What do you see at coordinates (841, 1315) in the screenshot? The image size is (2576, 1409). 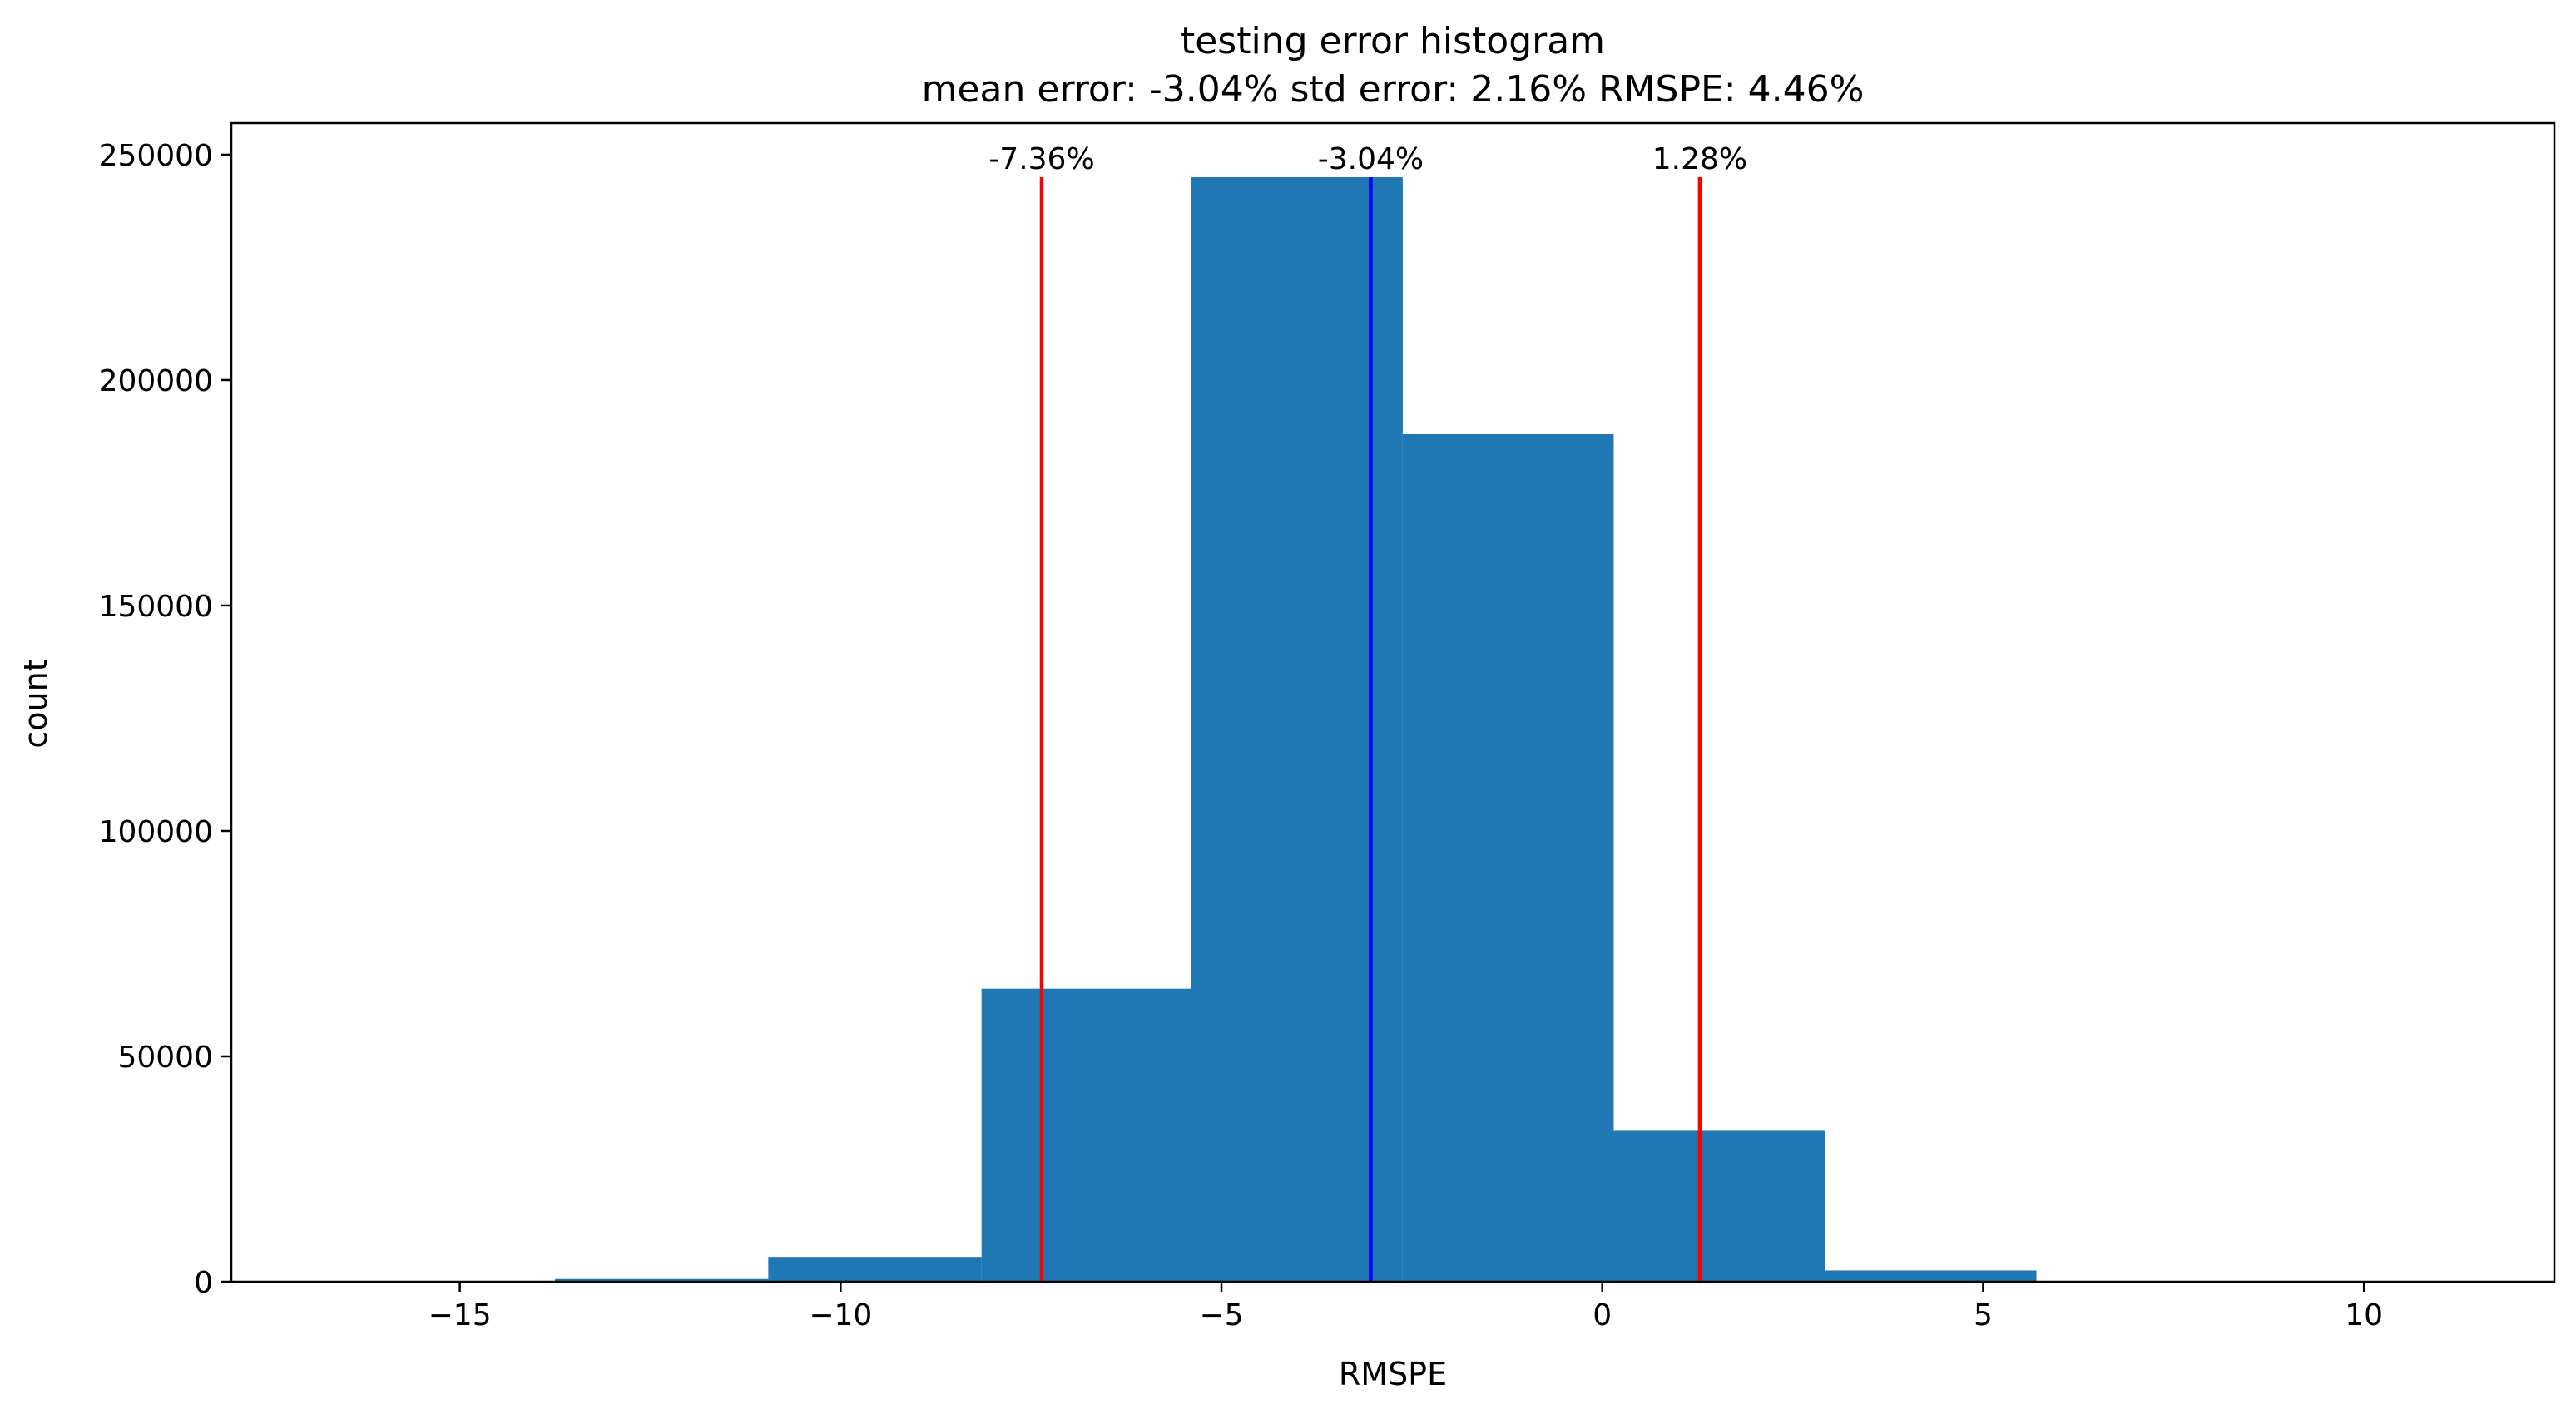 I see `x-tick-label-1: −10` at bounding box center [841, 1315].